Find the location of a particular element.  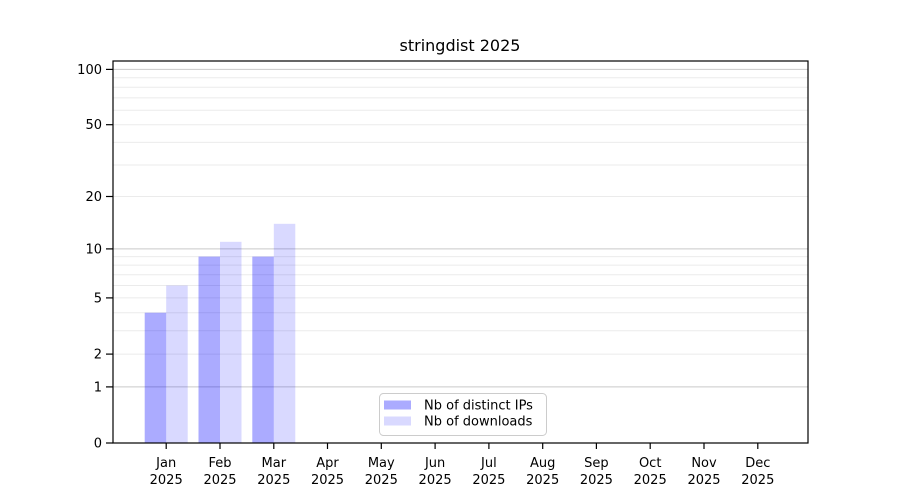

legend-label-downloads: Nb of downloads is located at coordinates (478, 422).